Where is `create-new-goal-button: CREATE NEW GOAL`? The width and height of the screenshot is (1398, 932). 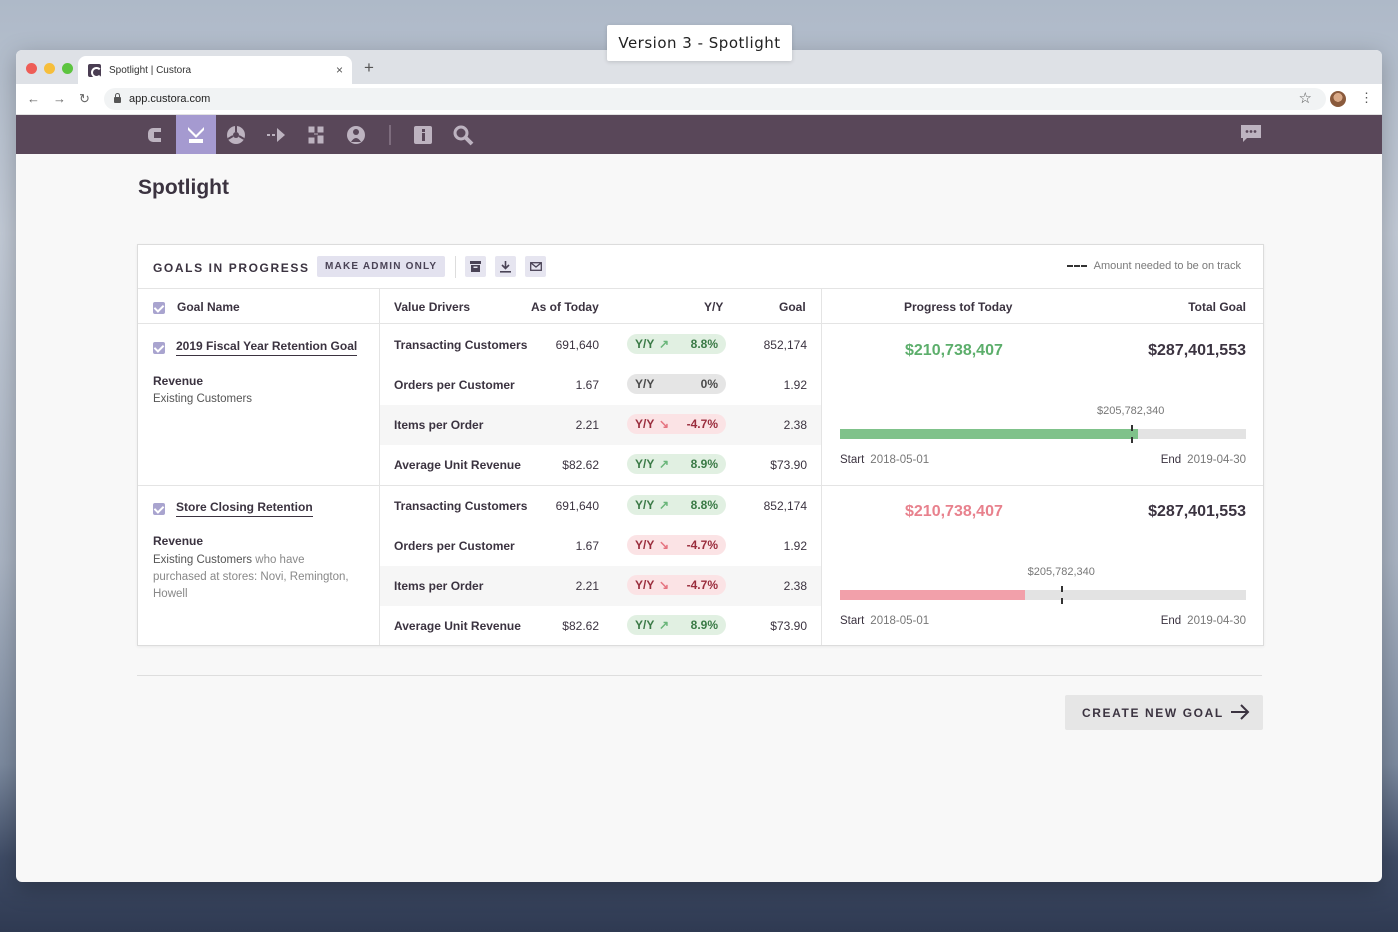 create-new-goal-button: CREATE NEW GOAL is located at coordinates (1164, 712).